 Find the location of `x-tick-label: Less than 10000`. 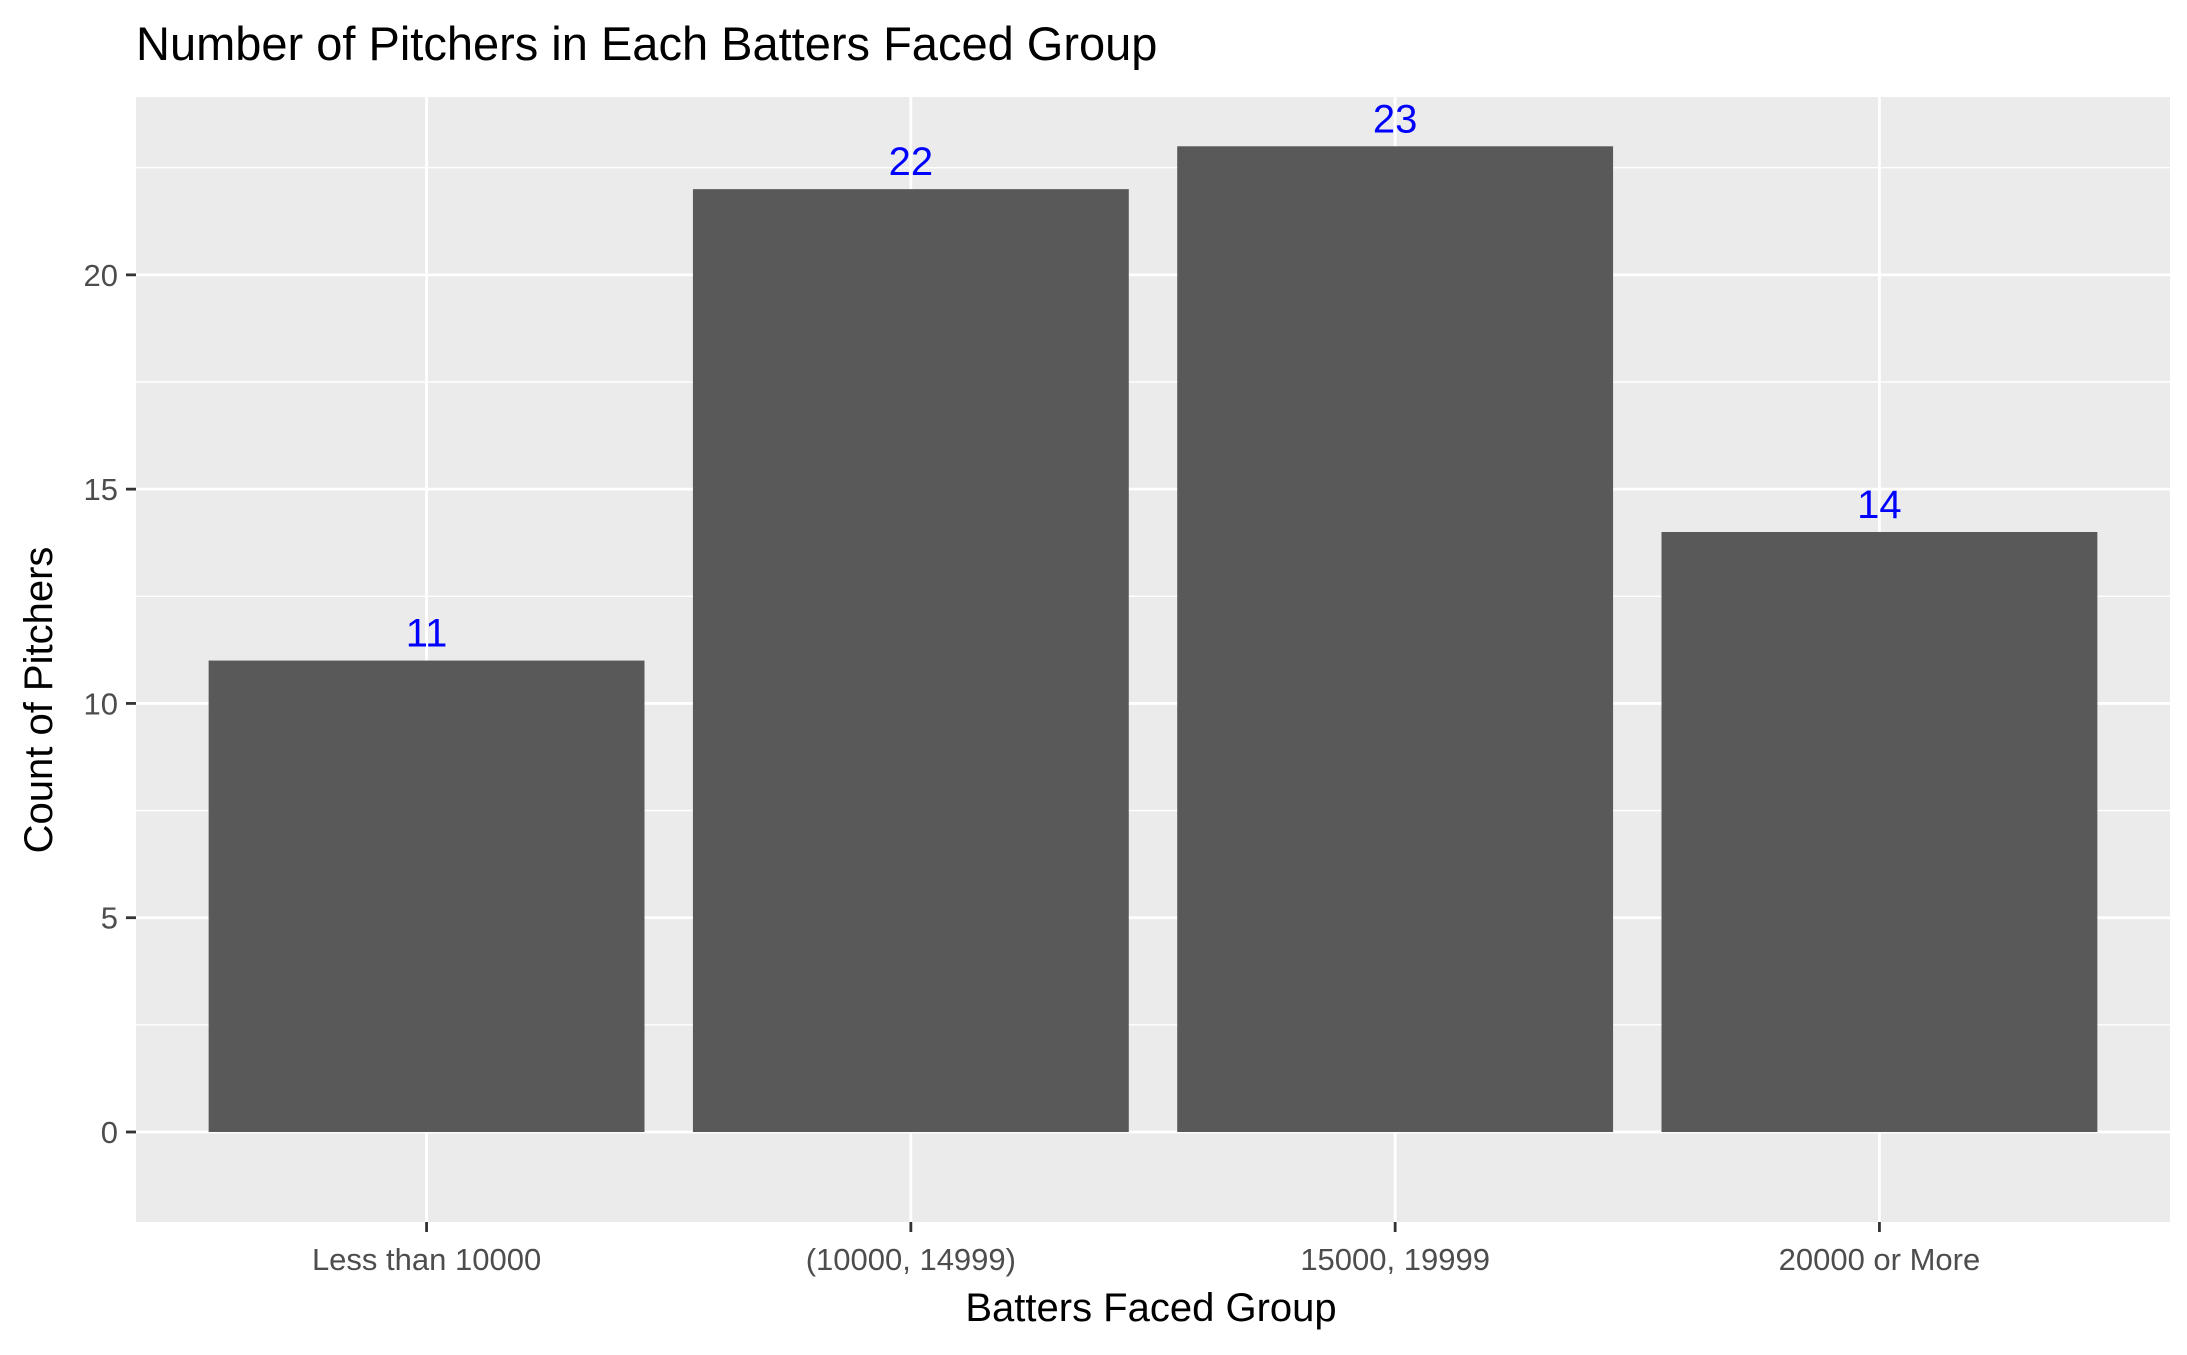

x-tick-label: Less than 10000 is located at coordinates (426, 1259).